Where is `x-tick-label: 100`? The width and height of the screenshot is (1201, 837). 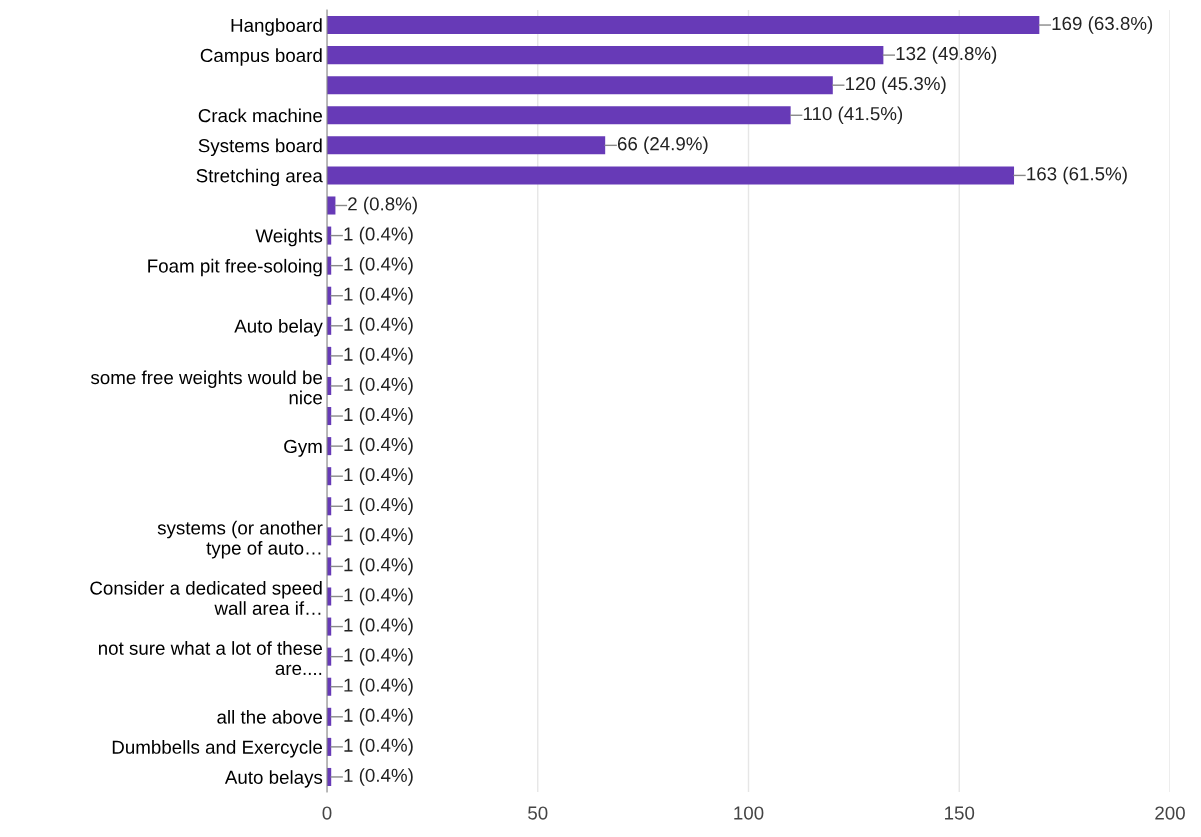
x-tick-label: 100 is located at coordinates (749, 813).